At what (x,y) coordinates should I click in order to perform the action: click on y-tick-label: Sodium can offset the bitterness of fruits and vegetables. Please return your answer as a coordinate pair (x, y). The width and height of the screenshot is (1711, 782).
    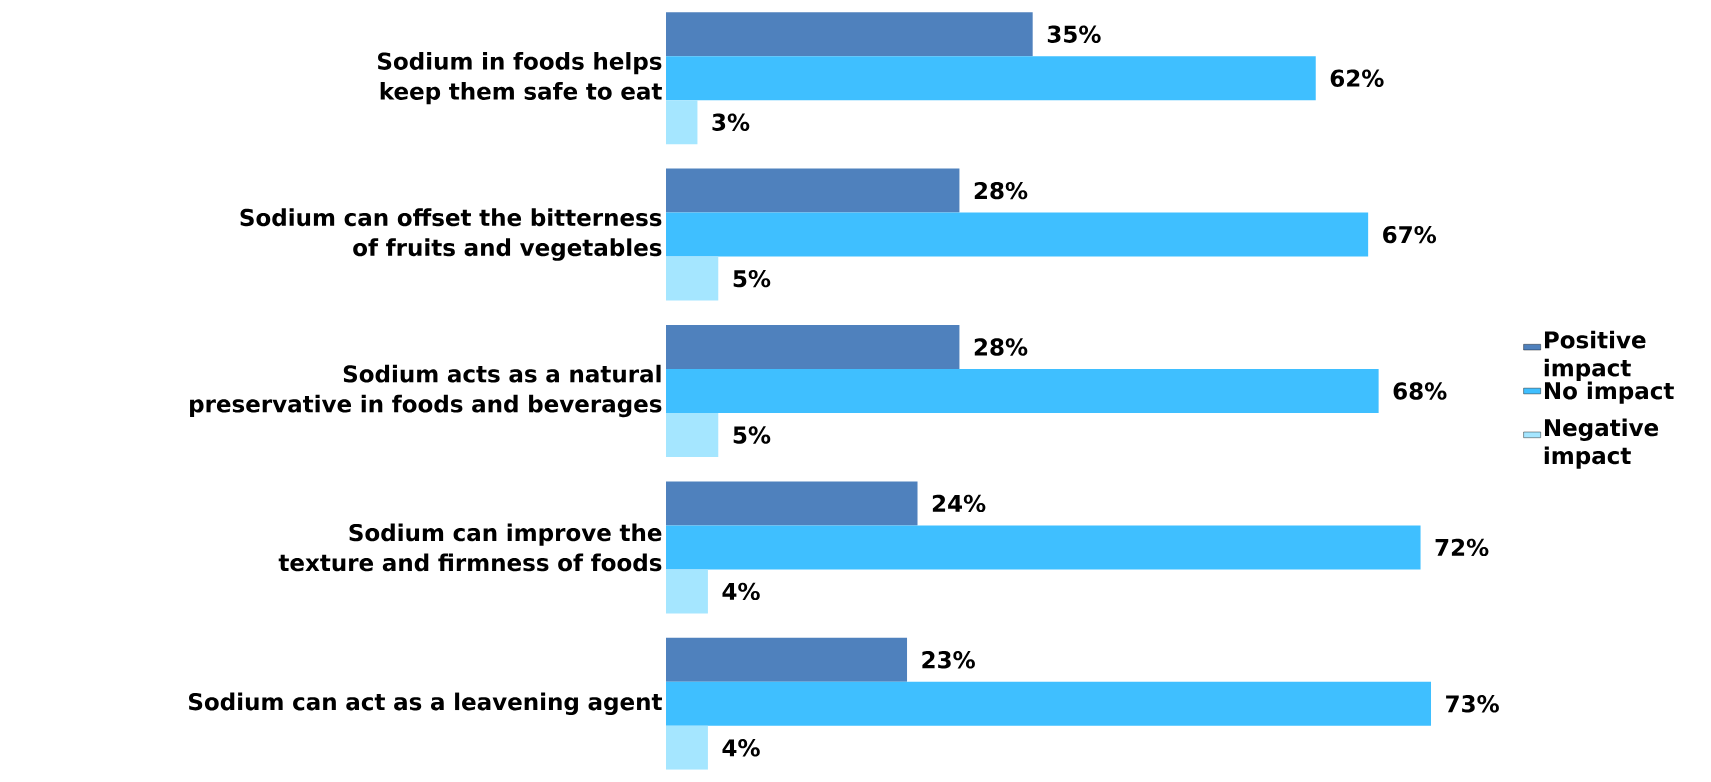
    Looking at the image, I should click on (451, 234).